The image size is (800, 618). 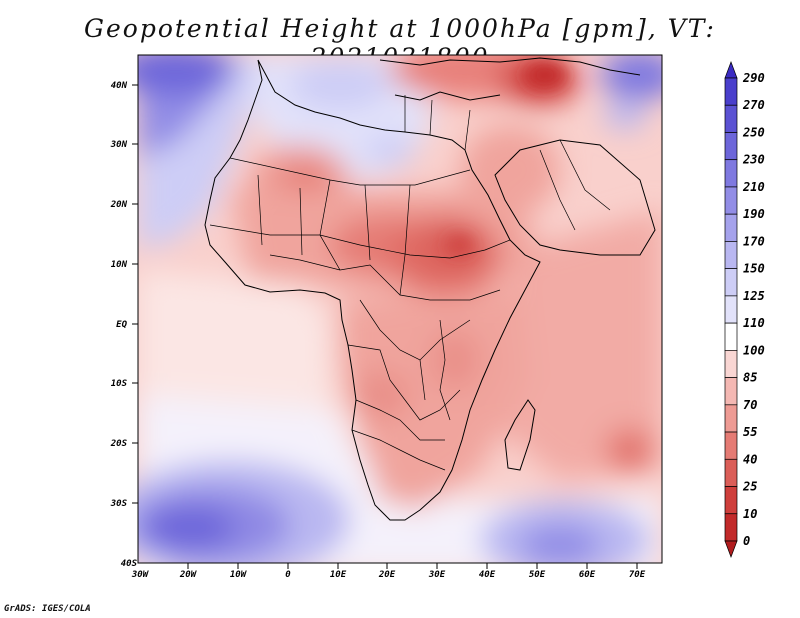 What do you see at coordinates (119, 86) in the screenshot?
I see `lat-label-40n: 40N` at bounding box center [119, 86].